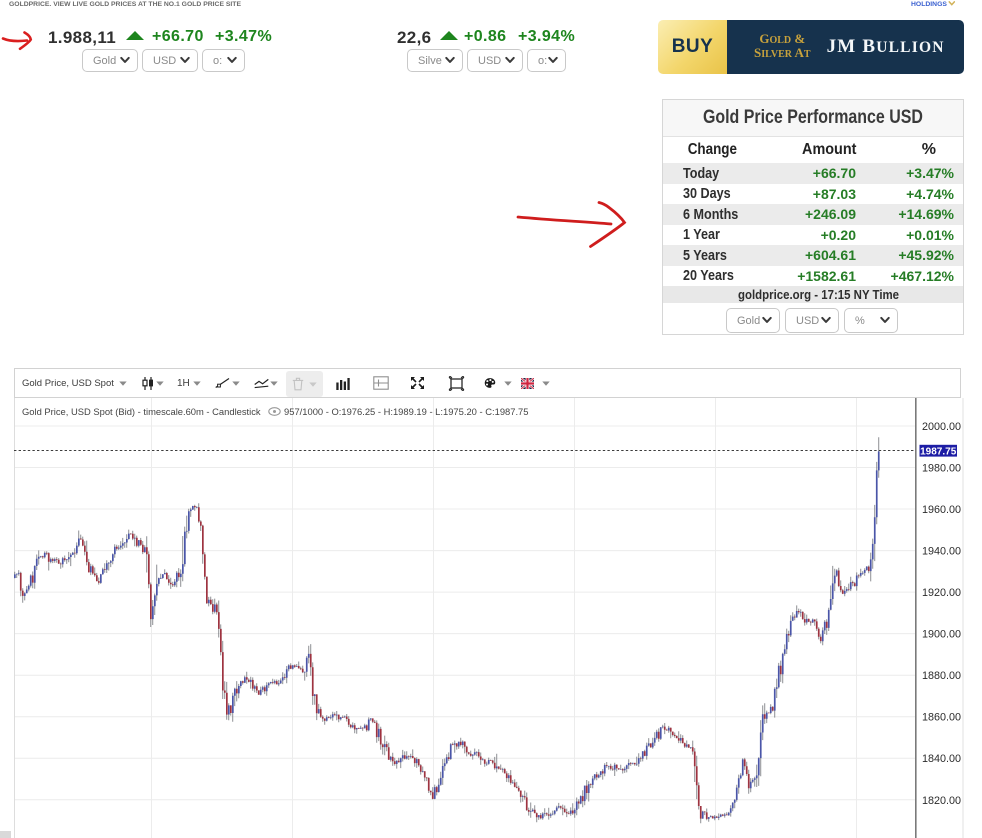 The height and width of the screenshot is (838, 982). Describe the element at coordinates (941, 510) in the screenshot. I see `svg-text: 1960.00` at that location.